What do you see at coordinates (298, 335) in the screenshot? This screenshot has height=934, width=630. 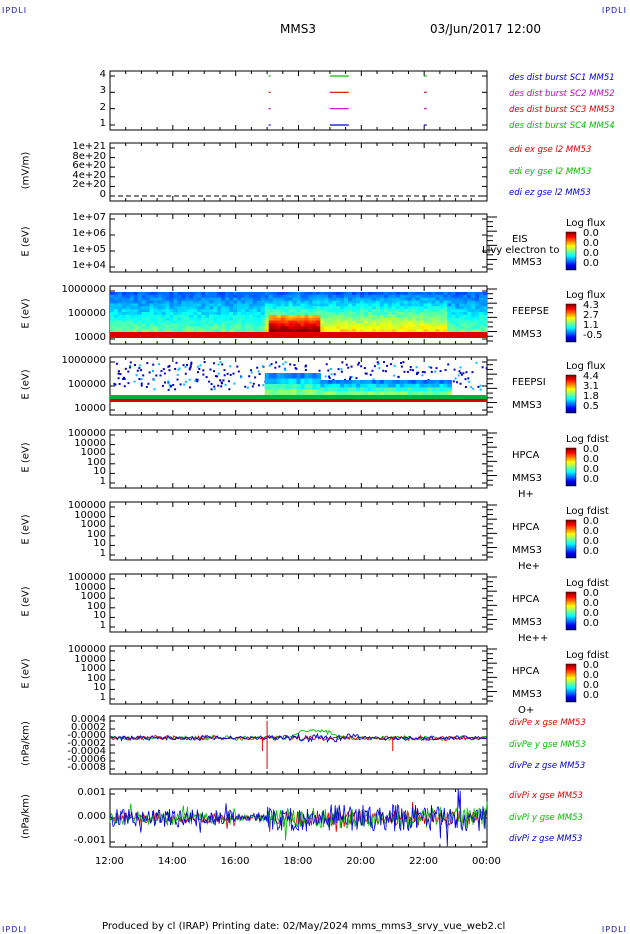 I see `feeps-electron-low-energy-band` at bounding box center [298, 335].